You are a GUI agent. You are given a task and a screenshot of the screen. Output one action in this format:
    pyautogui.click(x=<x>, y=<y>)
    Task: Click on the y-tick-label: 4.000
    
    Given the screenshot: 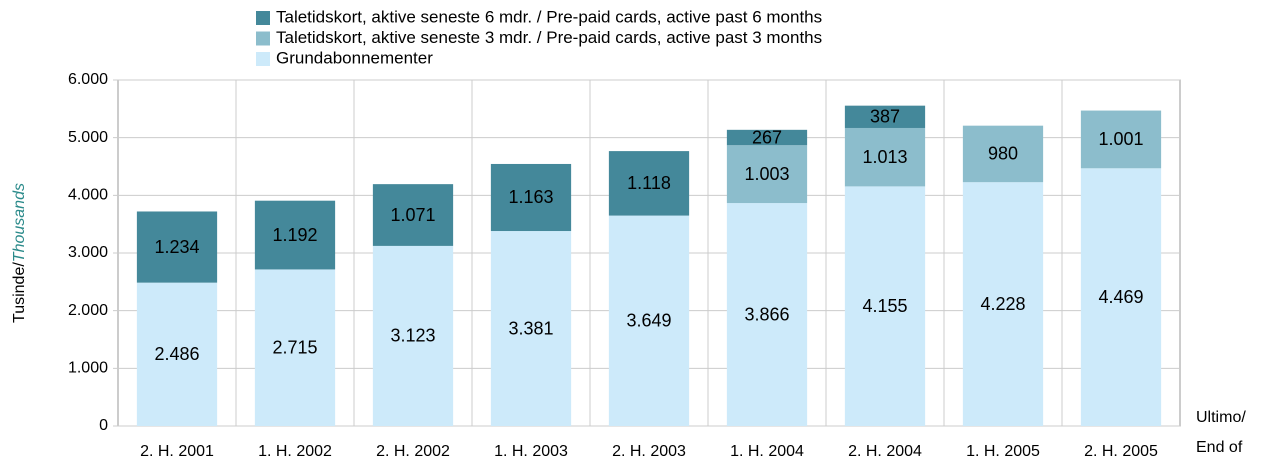 What is the action you would take?
    pyautogui.click(x=88, y=195)
    